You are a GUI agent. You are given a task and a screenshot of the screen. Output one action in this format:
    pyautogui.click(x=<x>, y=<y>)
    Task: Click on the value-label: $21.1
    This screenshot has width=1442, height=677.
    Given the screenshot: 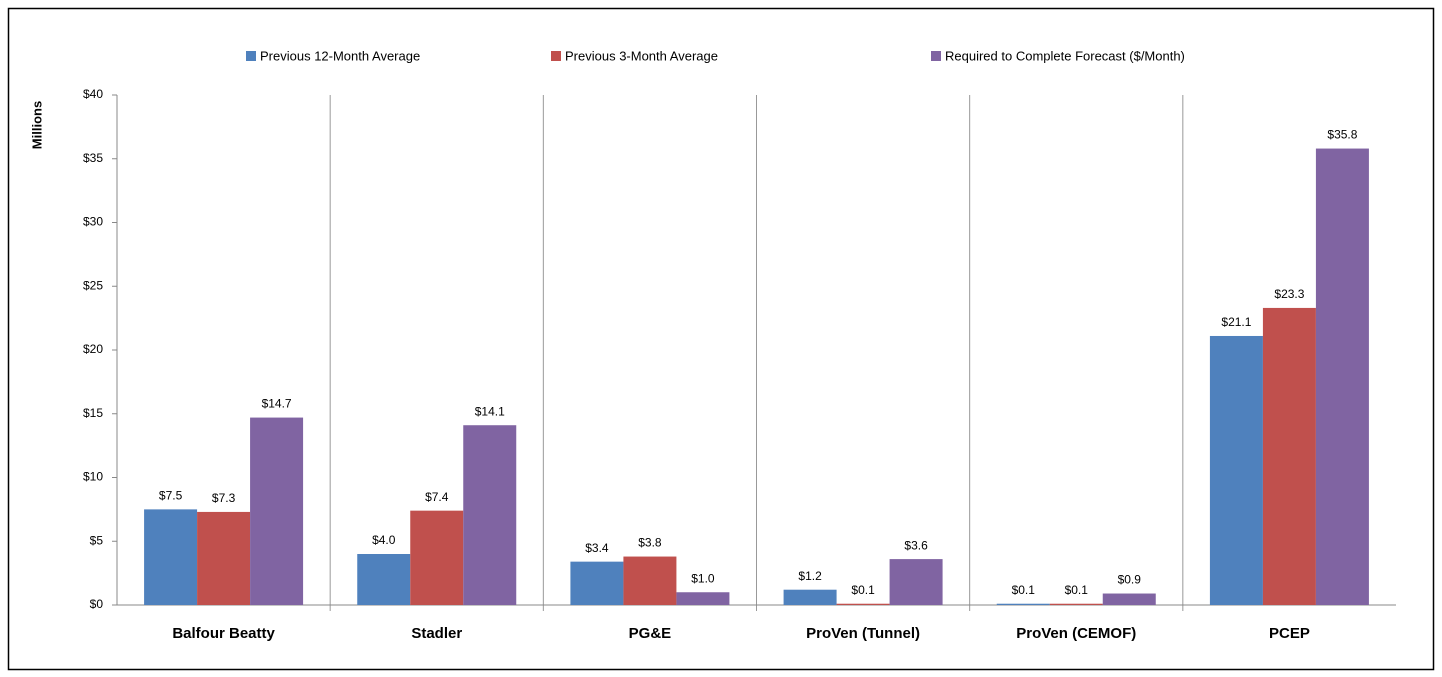 What is the action you would take?
    pyautogui.click(x=1236, y=322)
    